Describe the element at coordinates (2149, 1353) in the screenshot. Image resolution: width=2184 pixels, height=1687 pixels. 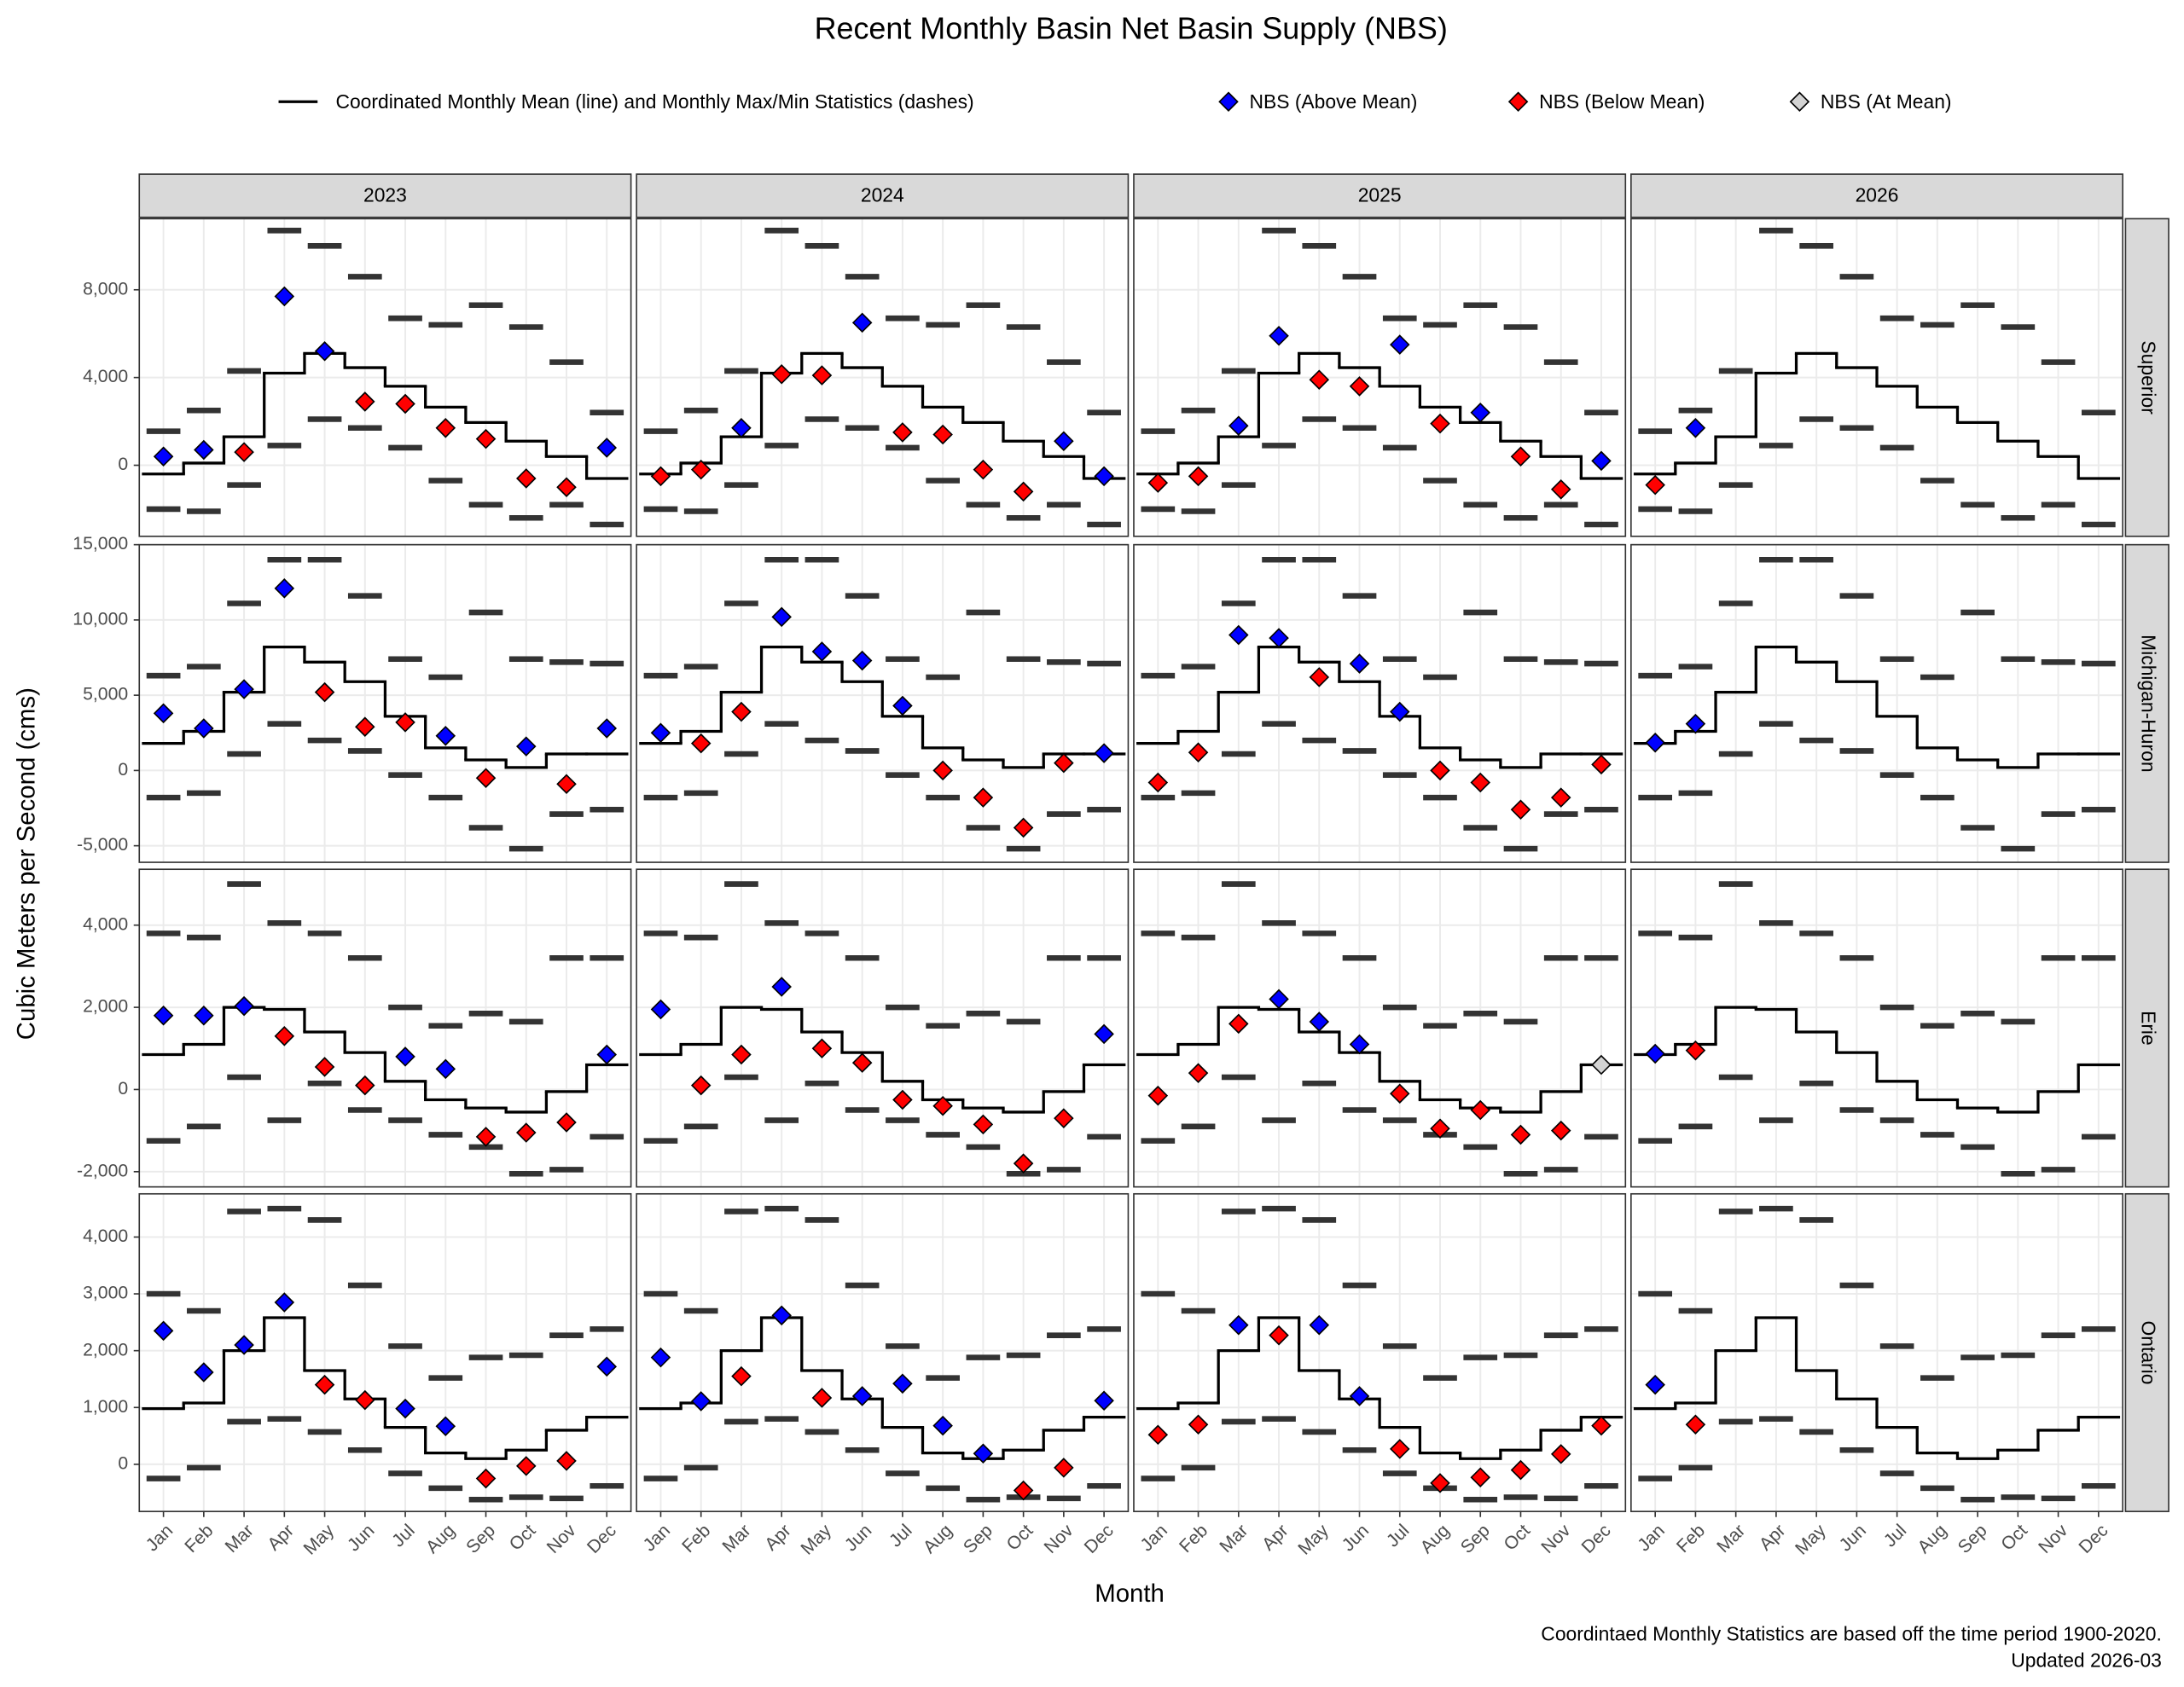
I see `facet-label: Ontario` at that location.